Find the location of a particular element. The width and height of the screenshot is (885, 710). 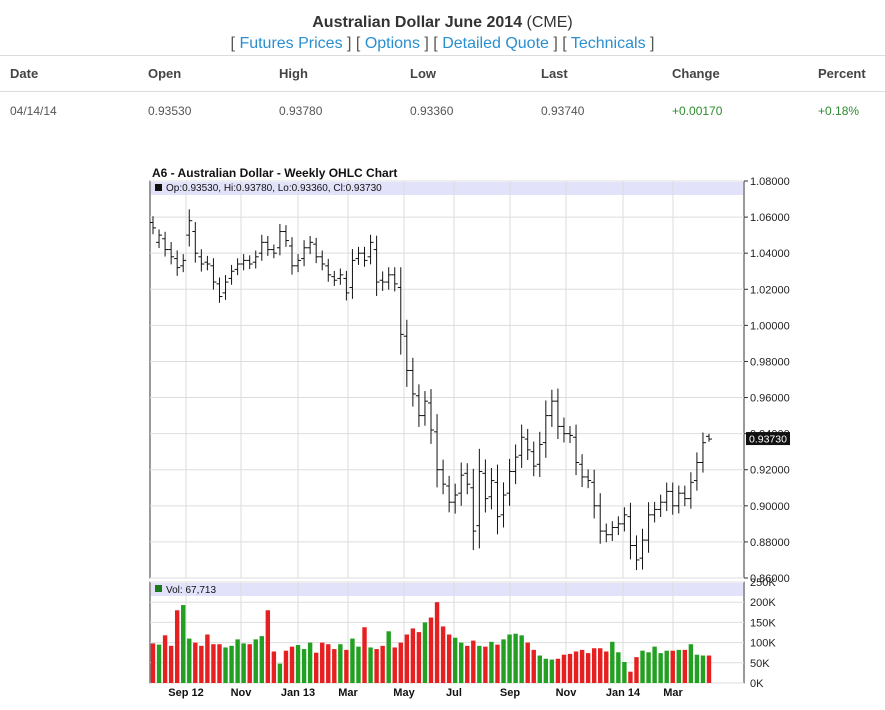

exchange-label: (CME) is located at coordinates (549, 22).